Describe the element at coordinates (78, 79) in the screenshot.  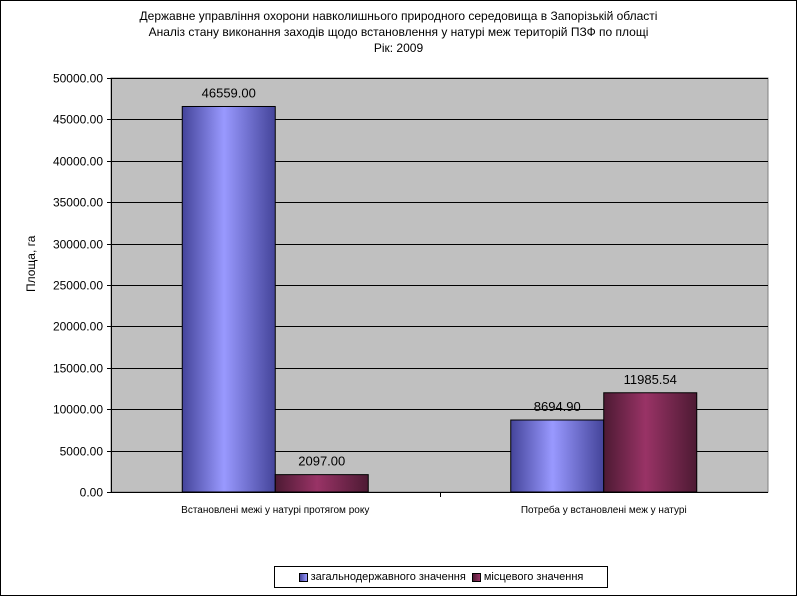
I see `y-tick-label: 50000.00` at that location.